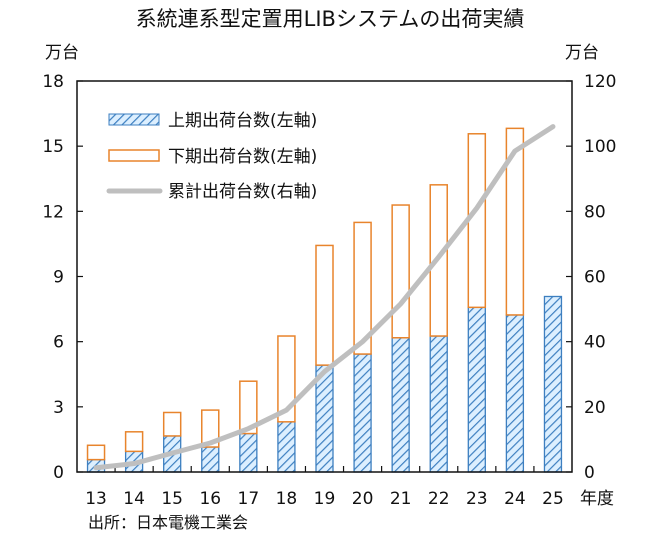 The width and height of the screenshot is (660, 535). Describe the element at coordinates (553, 499) in the screenshot. I see `x-tick-label: 25` at that location.